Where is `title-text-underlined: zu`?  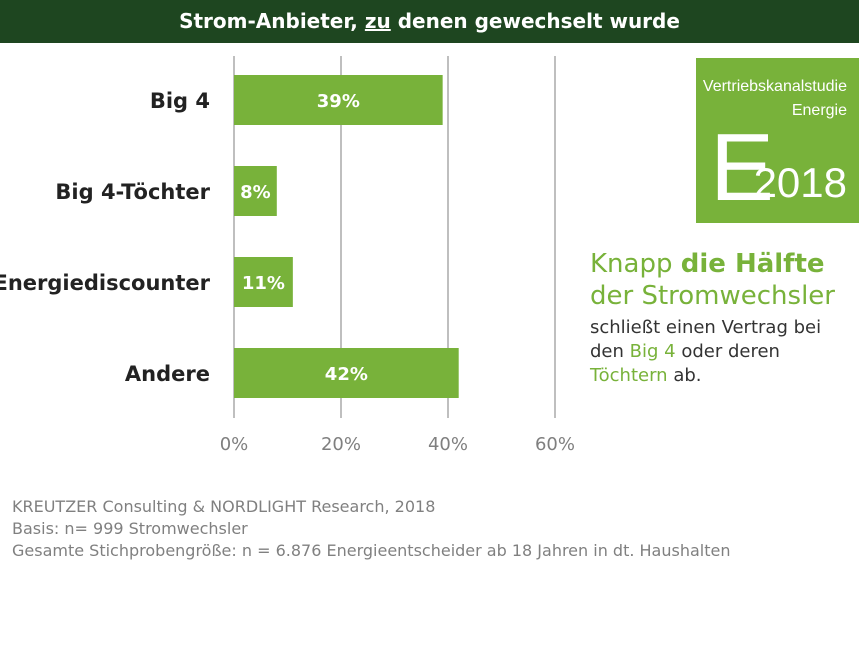 title-text-underlined: zu is located at coordinates (377, 21).